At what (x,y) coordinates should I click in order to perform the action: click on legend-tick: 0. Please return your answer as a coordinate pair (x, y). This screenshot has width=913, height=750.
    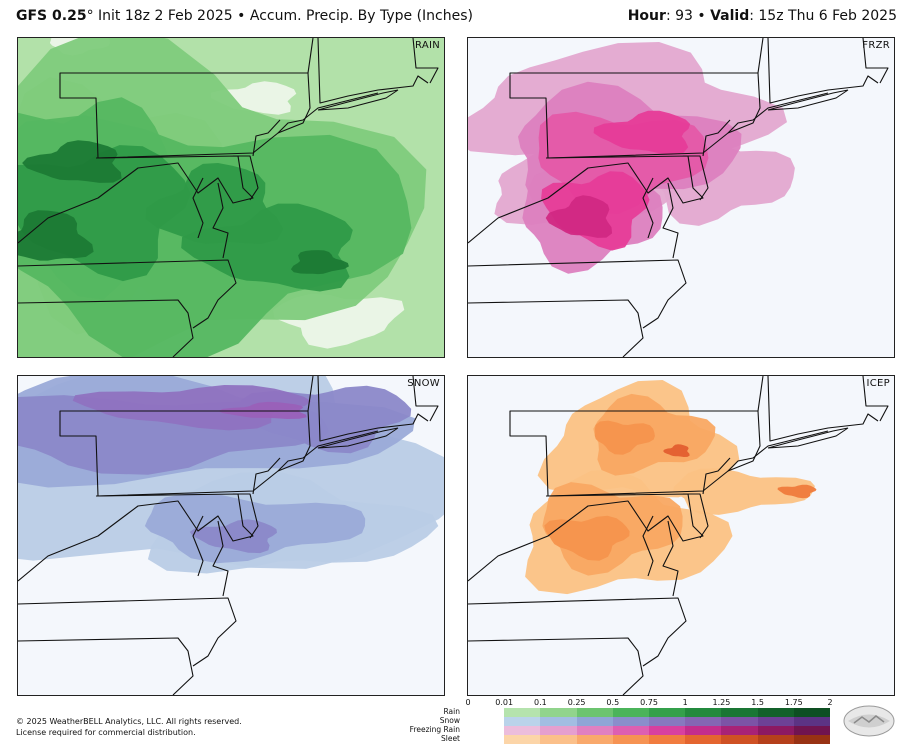
    Looking at the image, I should click on (468, 702).